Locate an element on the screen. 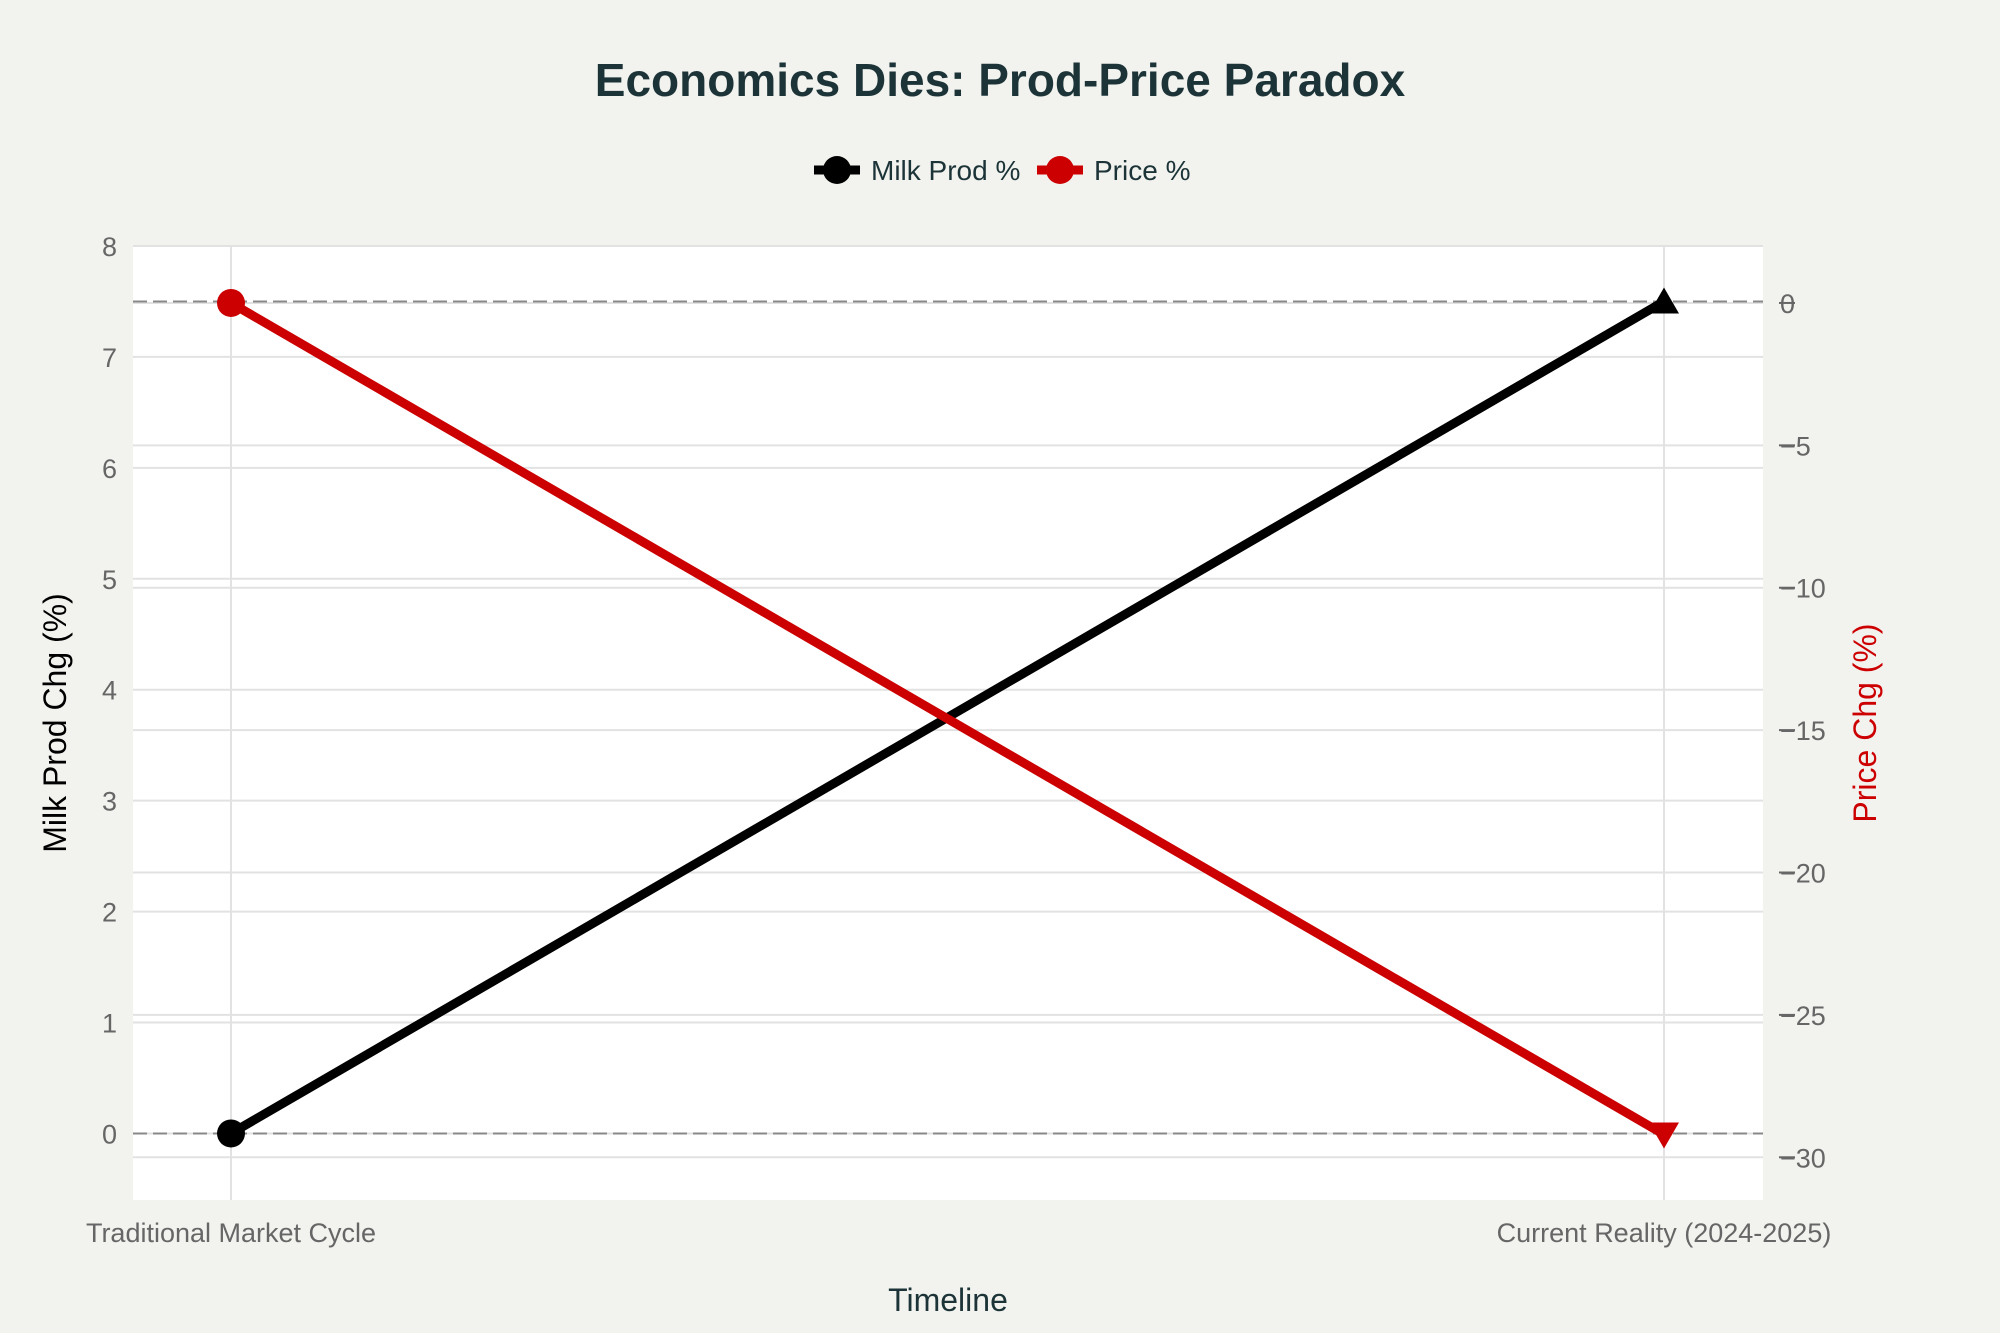 The width and height of the screenshot is (2000, 1333). y-tick-label: 7 is located at coordinates (109, 358).